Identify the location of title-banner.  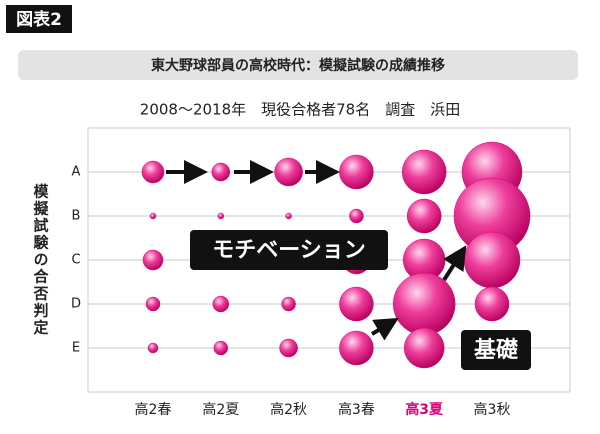
(298, 65).